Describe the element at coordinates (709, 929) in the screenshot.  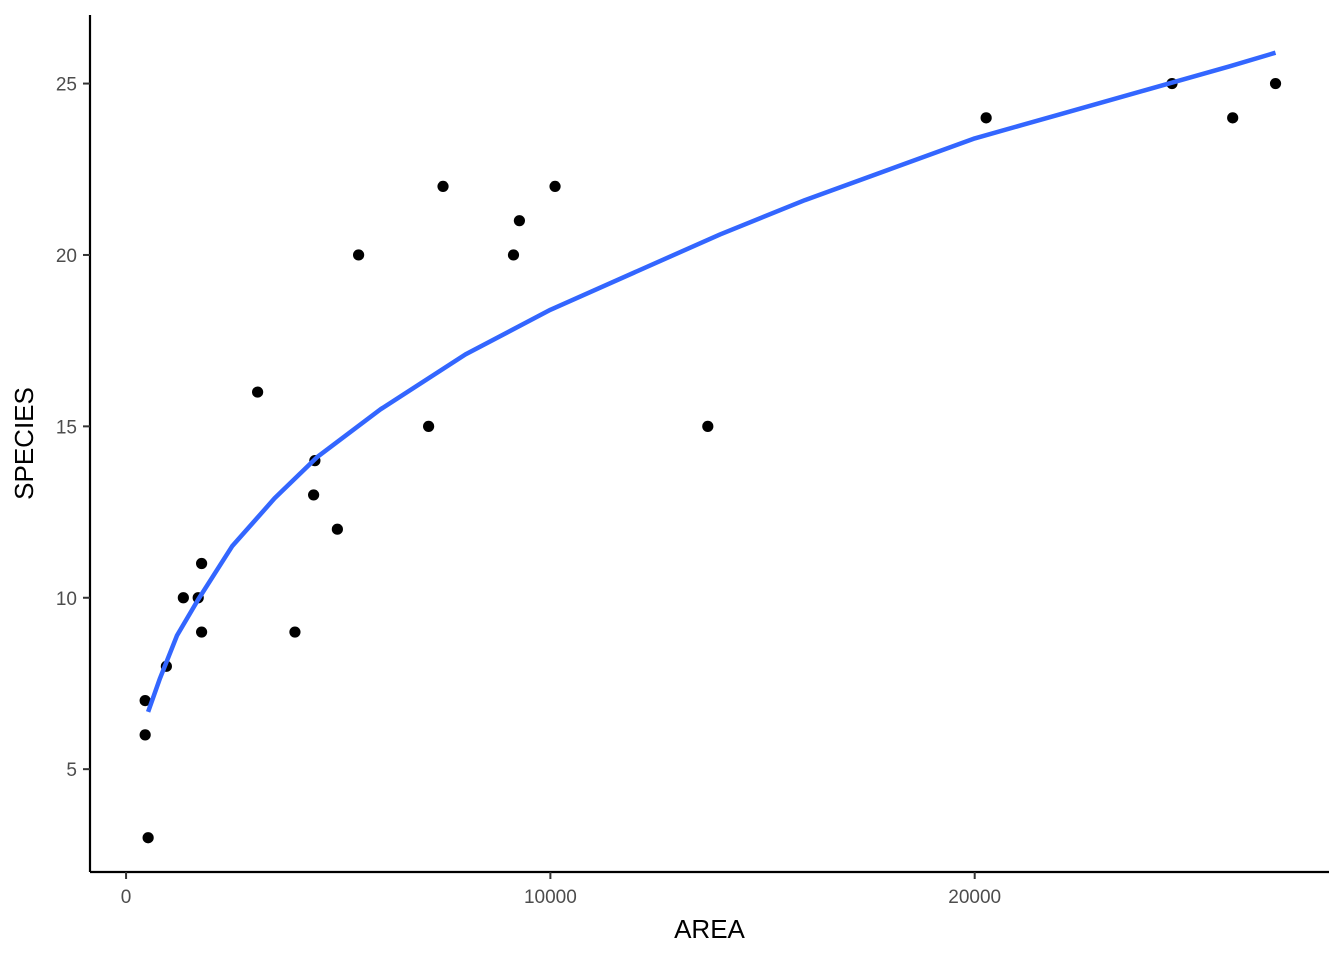
I see `x-axis-title: AREA` at that location.